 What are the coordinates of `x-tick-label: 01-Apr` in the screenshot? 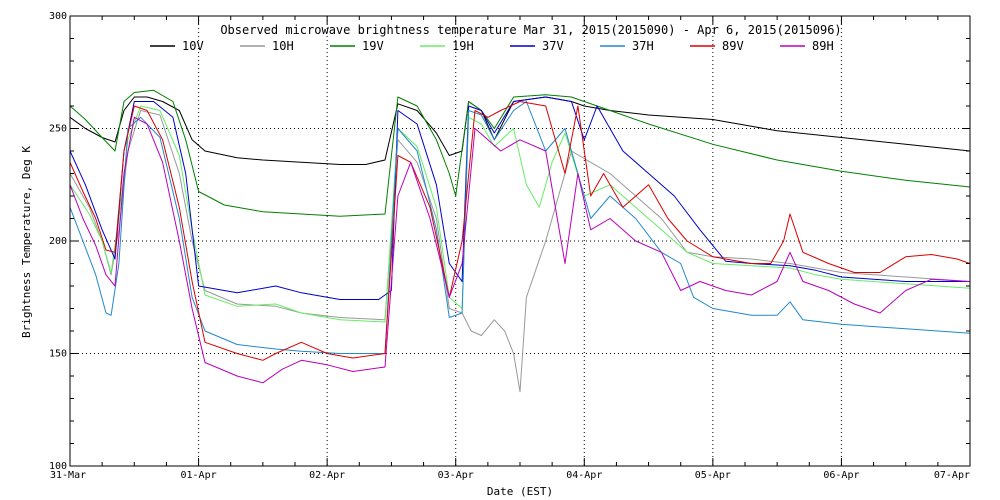 It's located at (199, 475).